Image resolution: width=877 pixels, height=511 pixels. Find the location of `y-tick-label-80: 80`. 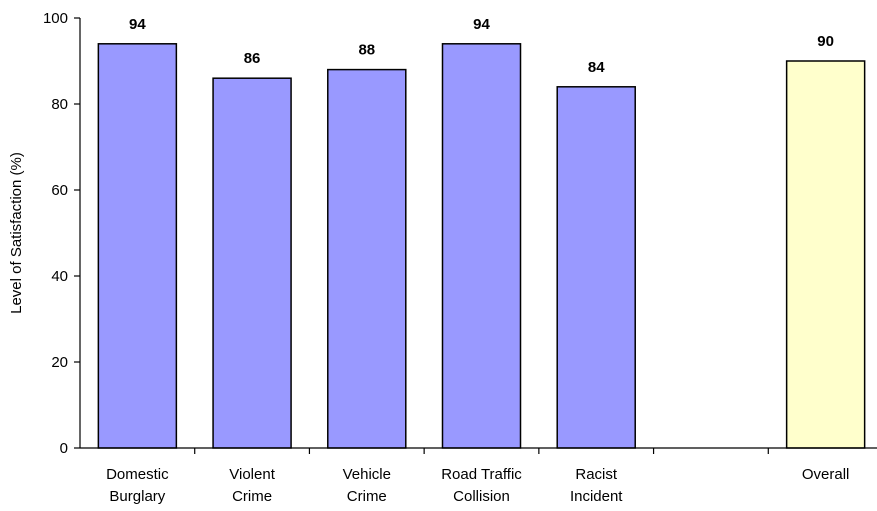

y-tick-label-80: 80 is located at coordinates (59, 104).